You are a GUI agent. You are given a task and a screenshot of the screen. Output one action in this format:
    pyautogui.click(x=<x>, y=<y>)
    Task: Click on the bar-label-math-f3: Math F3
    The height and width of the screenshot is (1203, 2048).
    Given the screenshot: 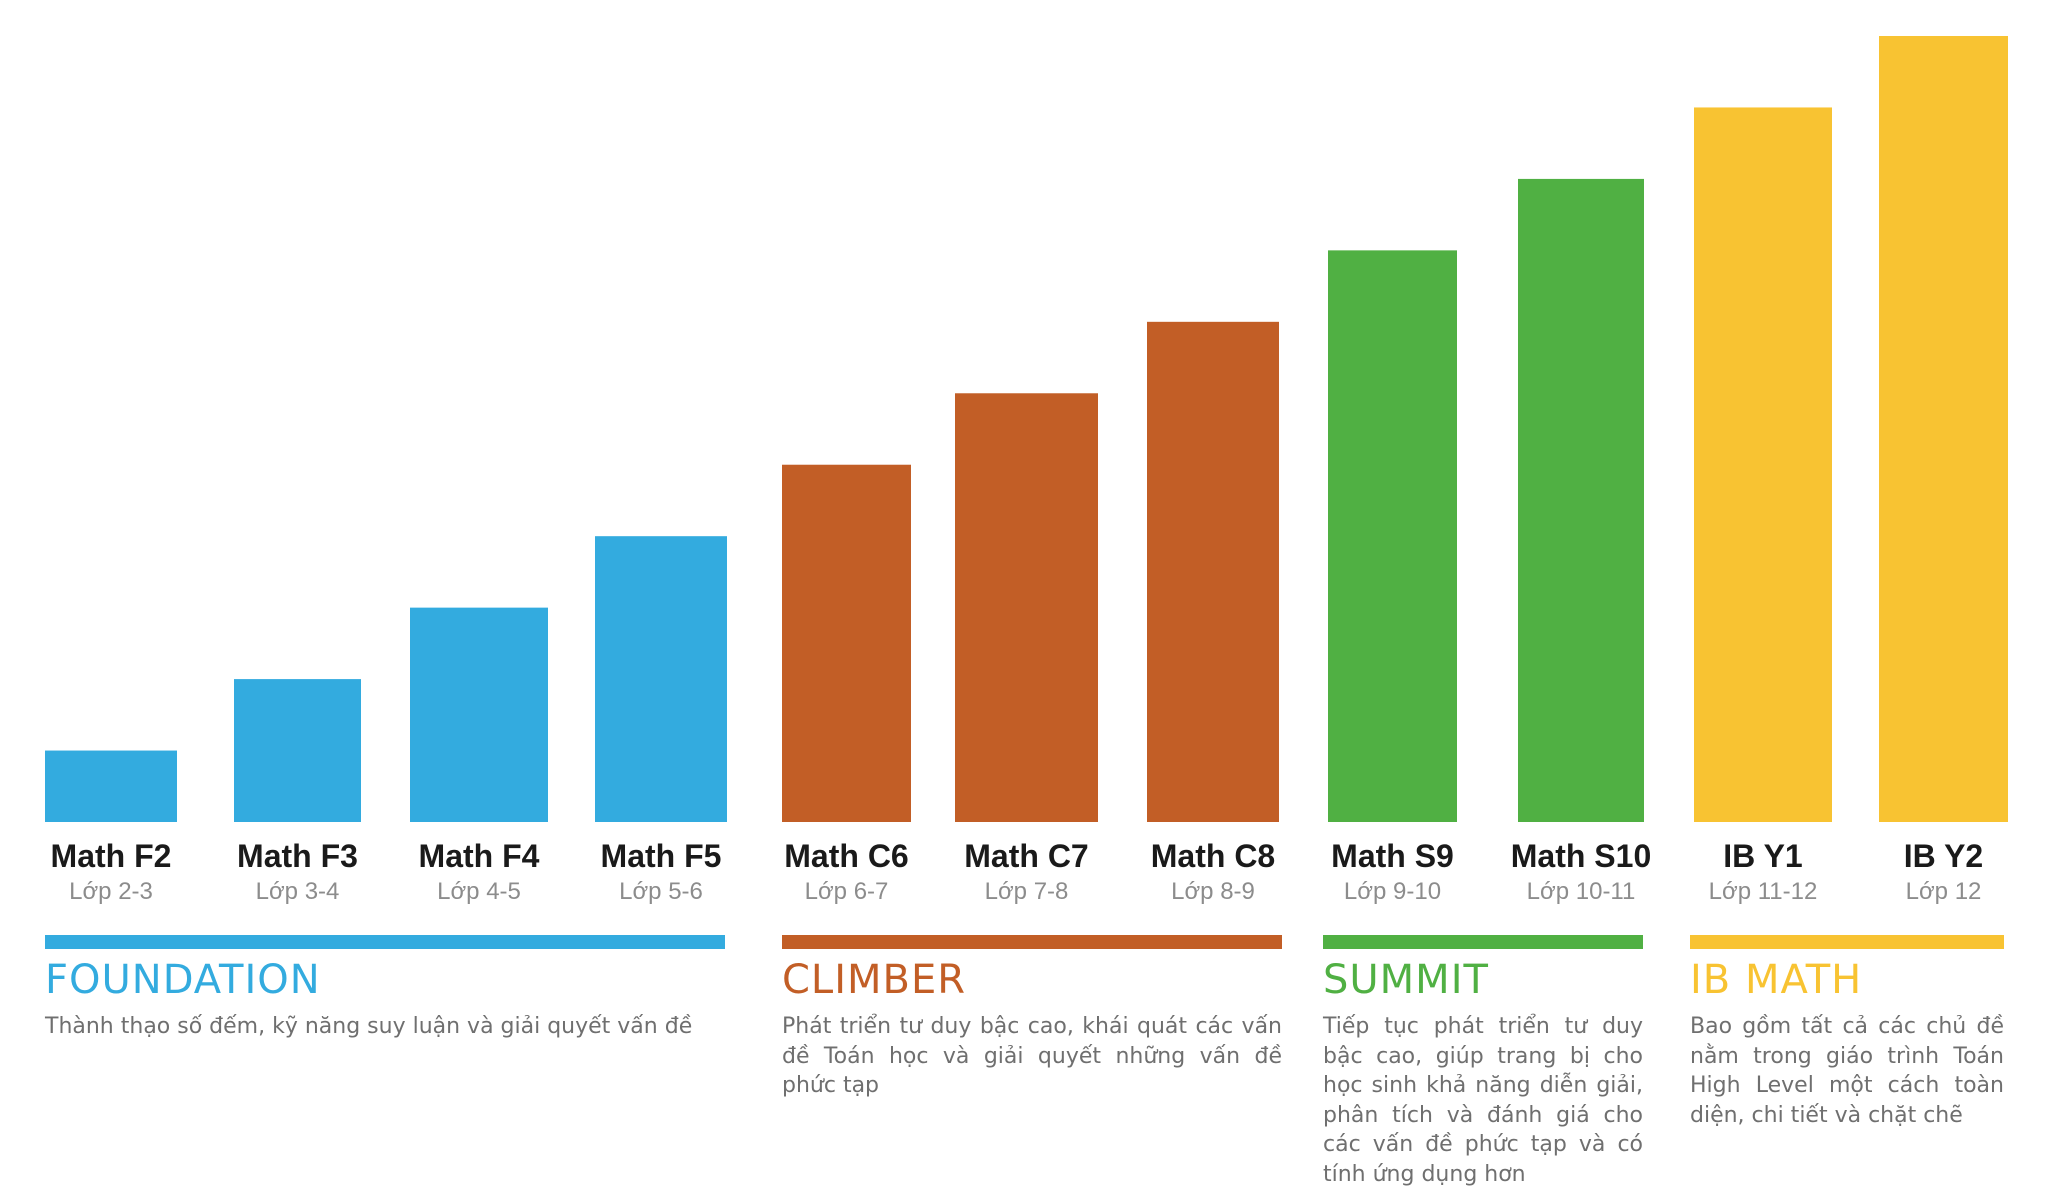 What is the action you would take?
    pyautogui.click(x=297, y=856)
    